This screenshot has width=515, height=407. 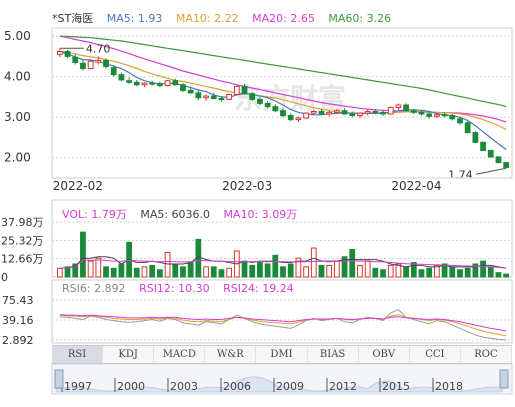 What do you see at coordinates (17, 97) in the screenshot?
I see `price-axis: 5.00 4.00 3.00 2.00` at bounding box center [17, 97].